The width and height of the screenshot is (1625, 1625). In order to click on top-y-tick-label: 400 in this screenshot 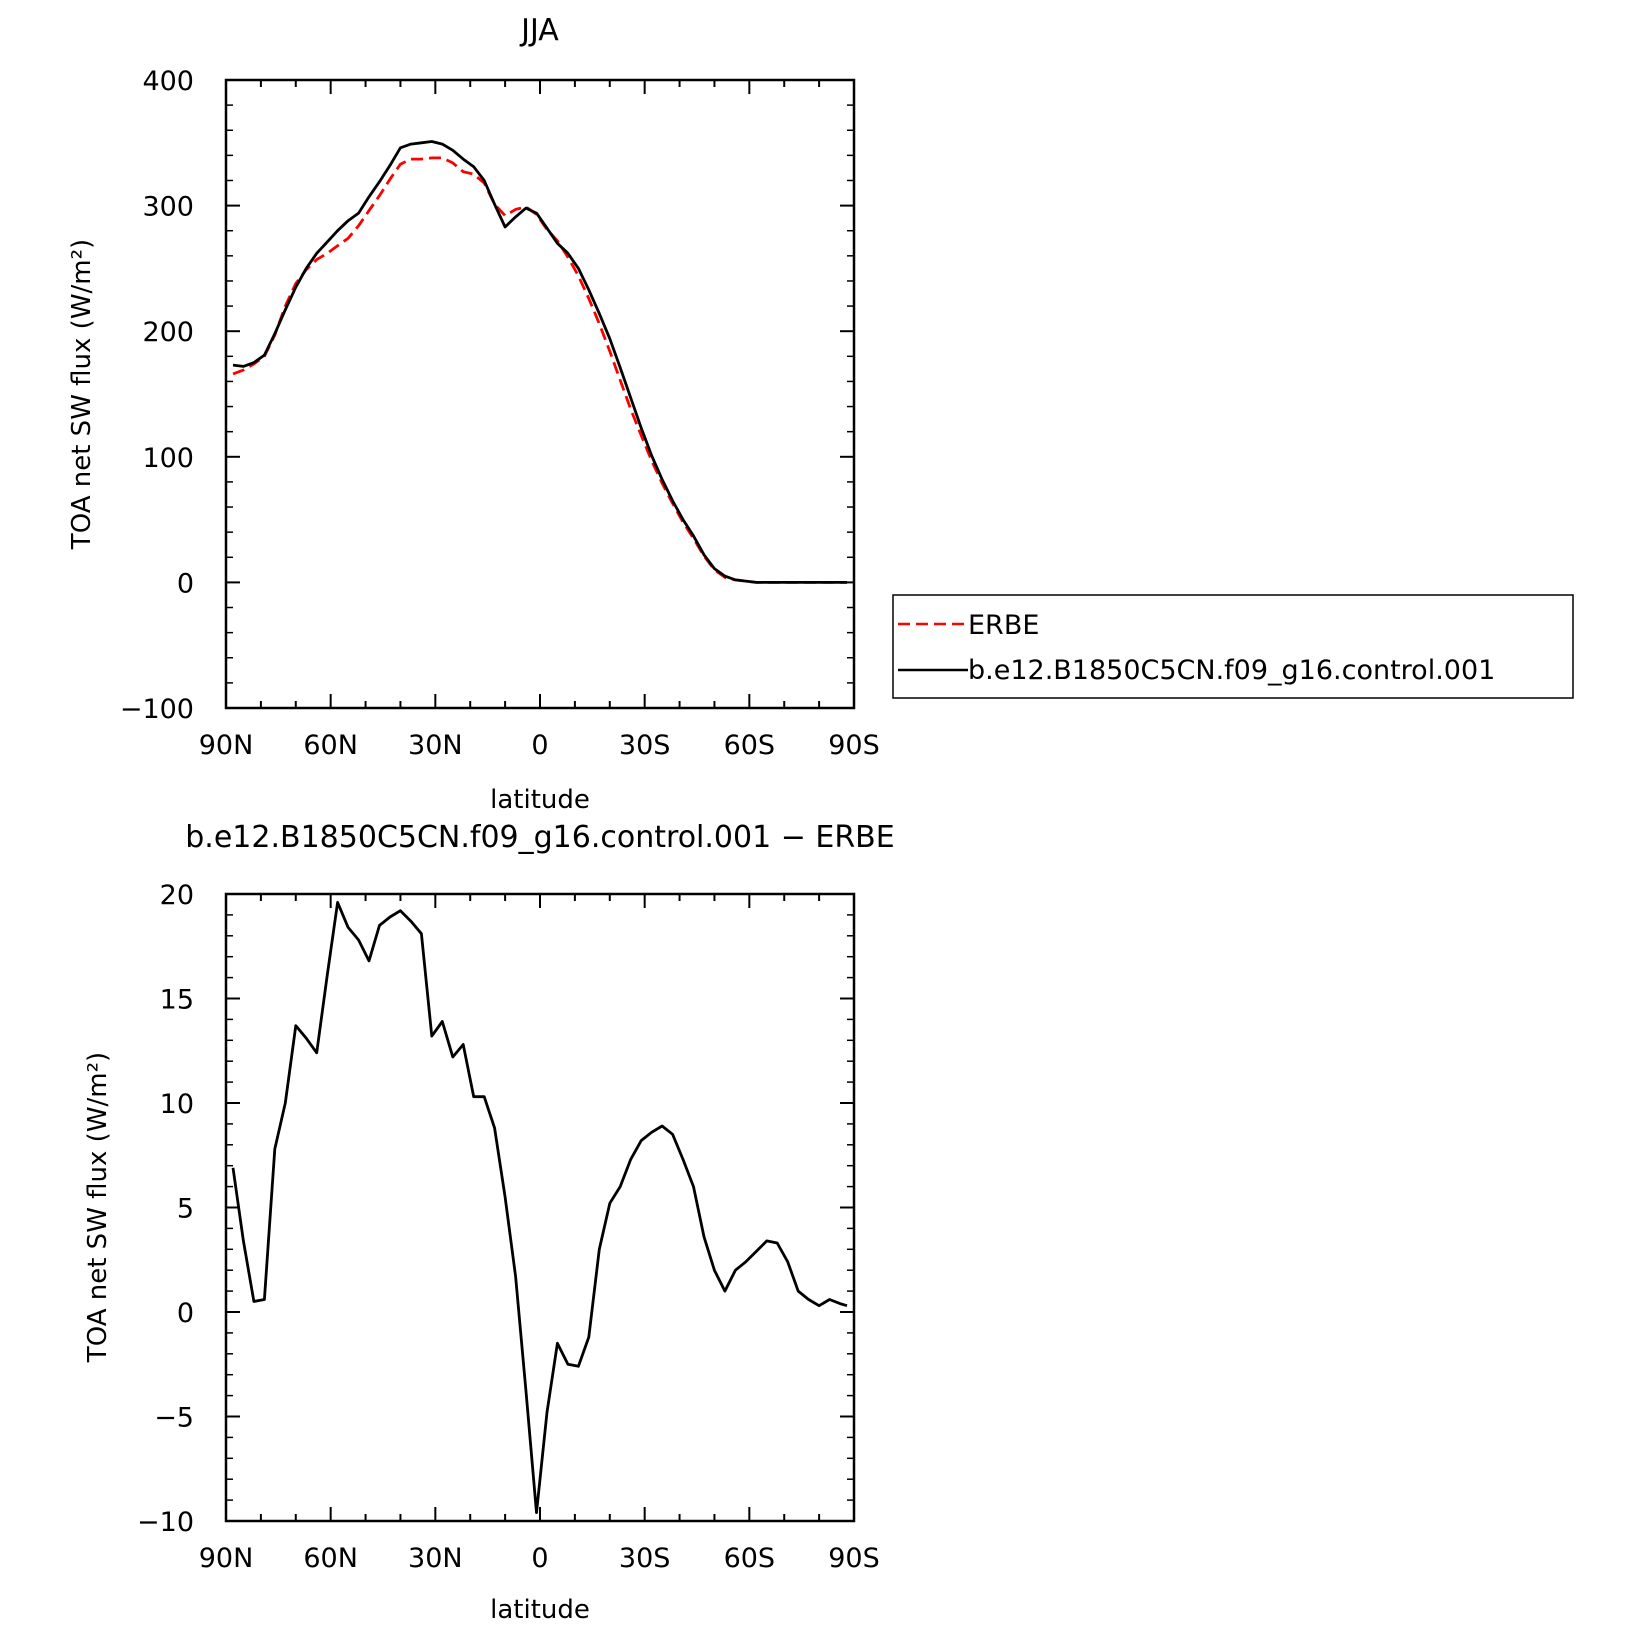, I will do `click(168, 81)`.